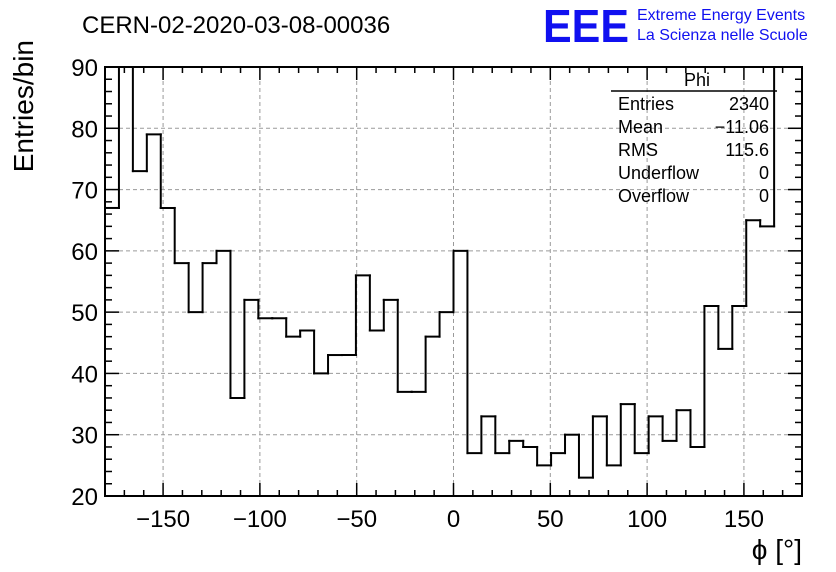  I want to click on x-tick-label-6: 150, so click(744, 519).